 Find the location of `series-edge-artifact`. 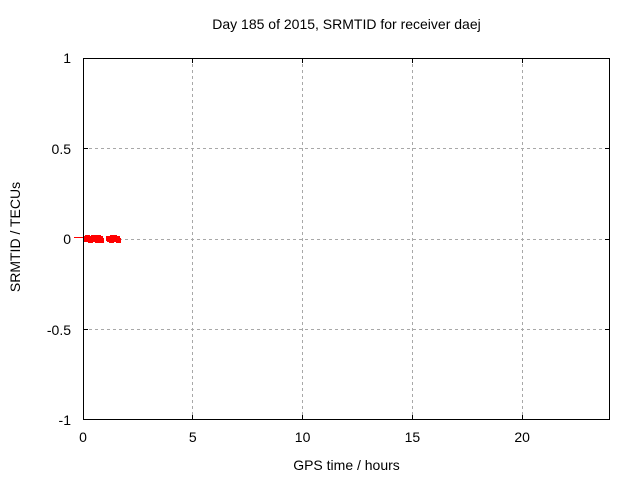

series-edge-artifact is located at coordinates (78, 237).